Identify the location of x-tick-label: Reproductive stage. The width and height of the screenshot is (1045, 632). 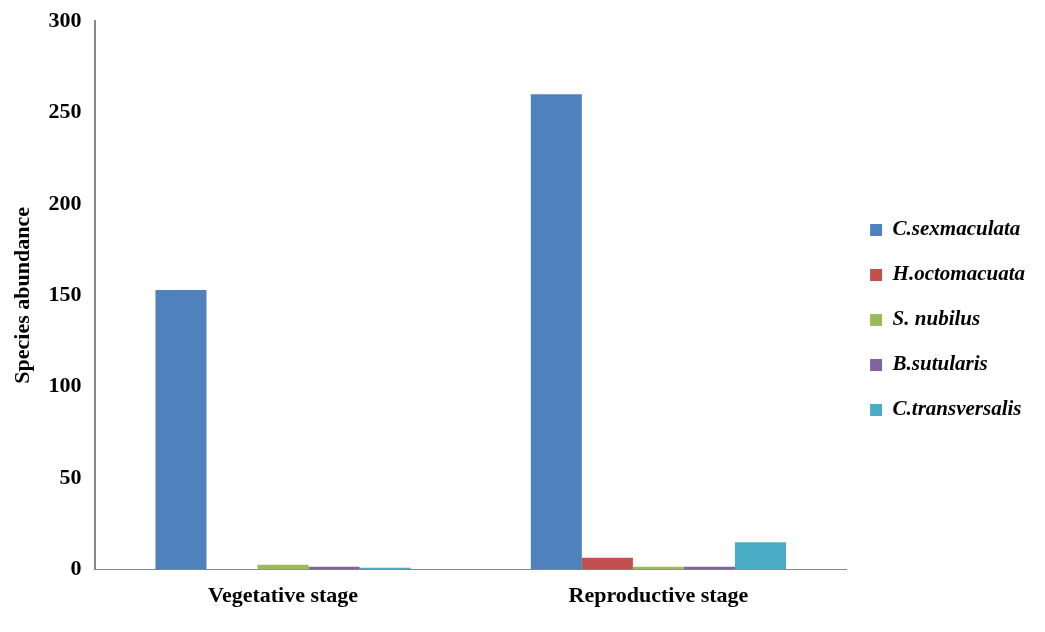
(658, 595).